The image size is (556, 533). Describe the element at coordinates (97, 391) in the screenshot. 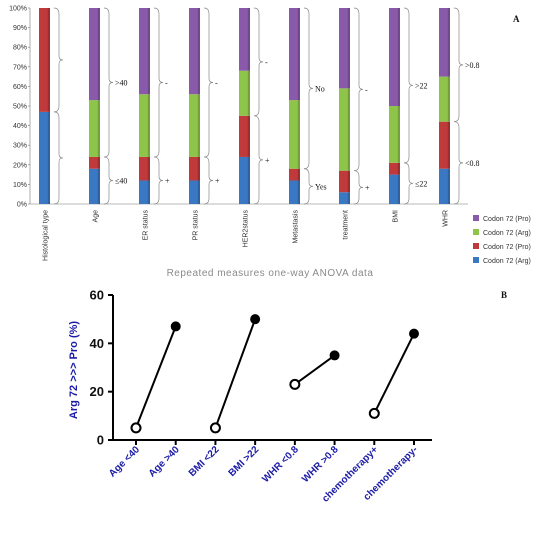

I see `y-tick-label: 20` at that location.